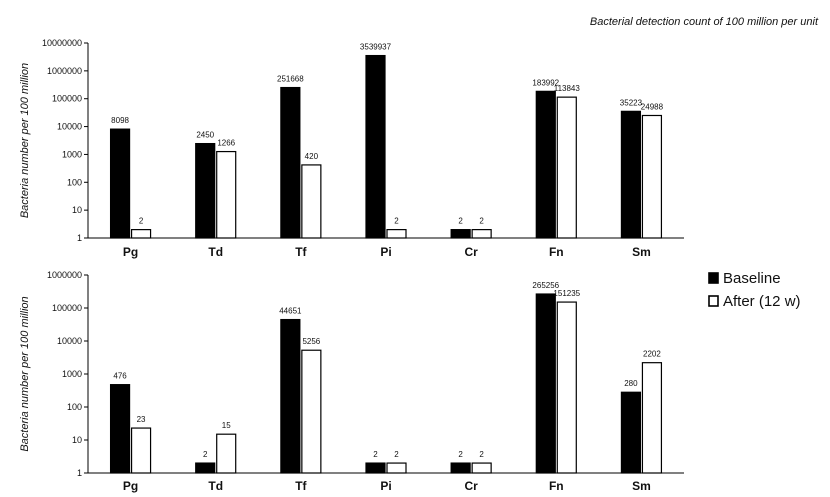 Image resolution: width=830 pixels, height=497 pixels. Describe the element at coordinates (752, 278) in the screenshot. I see `legend-label: Baseline` at that location.